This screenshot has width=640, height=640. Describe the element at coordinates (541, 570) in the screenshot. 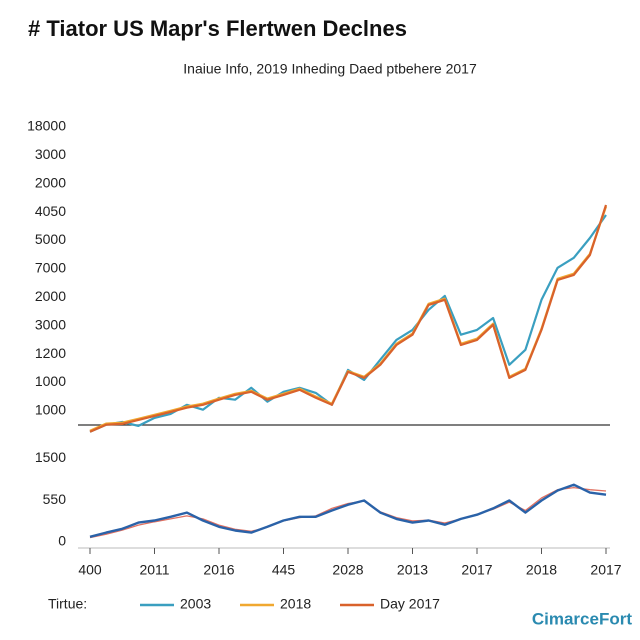

I see `x-tick-label: 2018` at that location.